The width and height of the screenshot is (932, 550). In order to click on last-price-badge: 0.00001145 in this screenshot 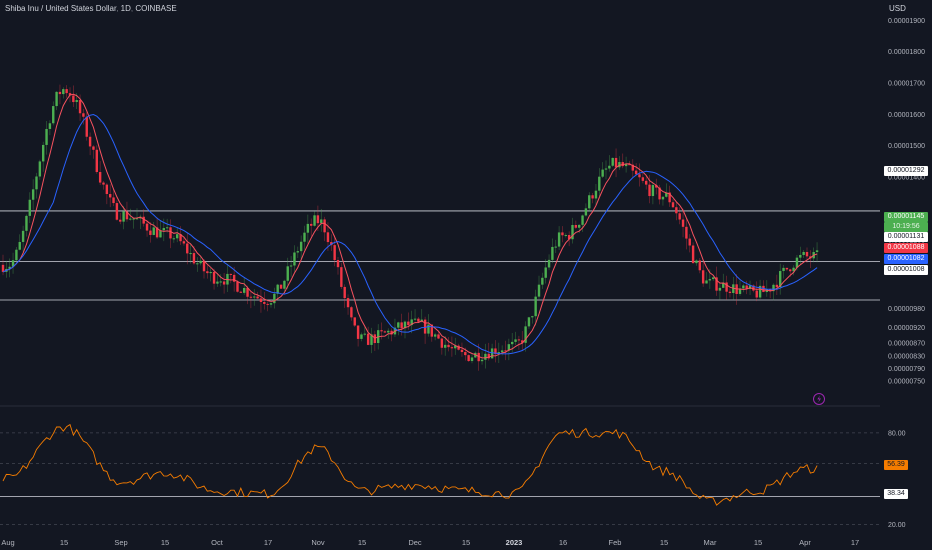, I will do `click(906, 217)`.